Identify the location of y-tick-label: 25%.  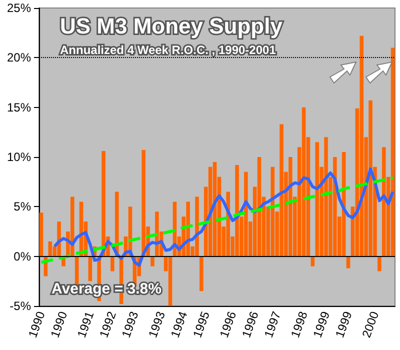
(19, 8).